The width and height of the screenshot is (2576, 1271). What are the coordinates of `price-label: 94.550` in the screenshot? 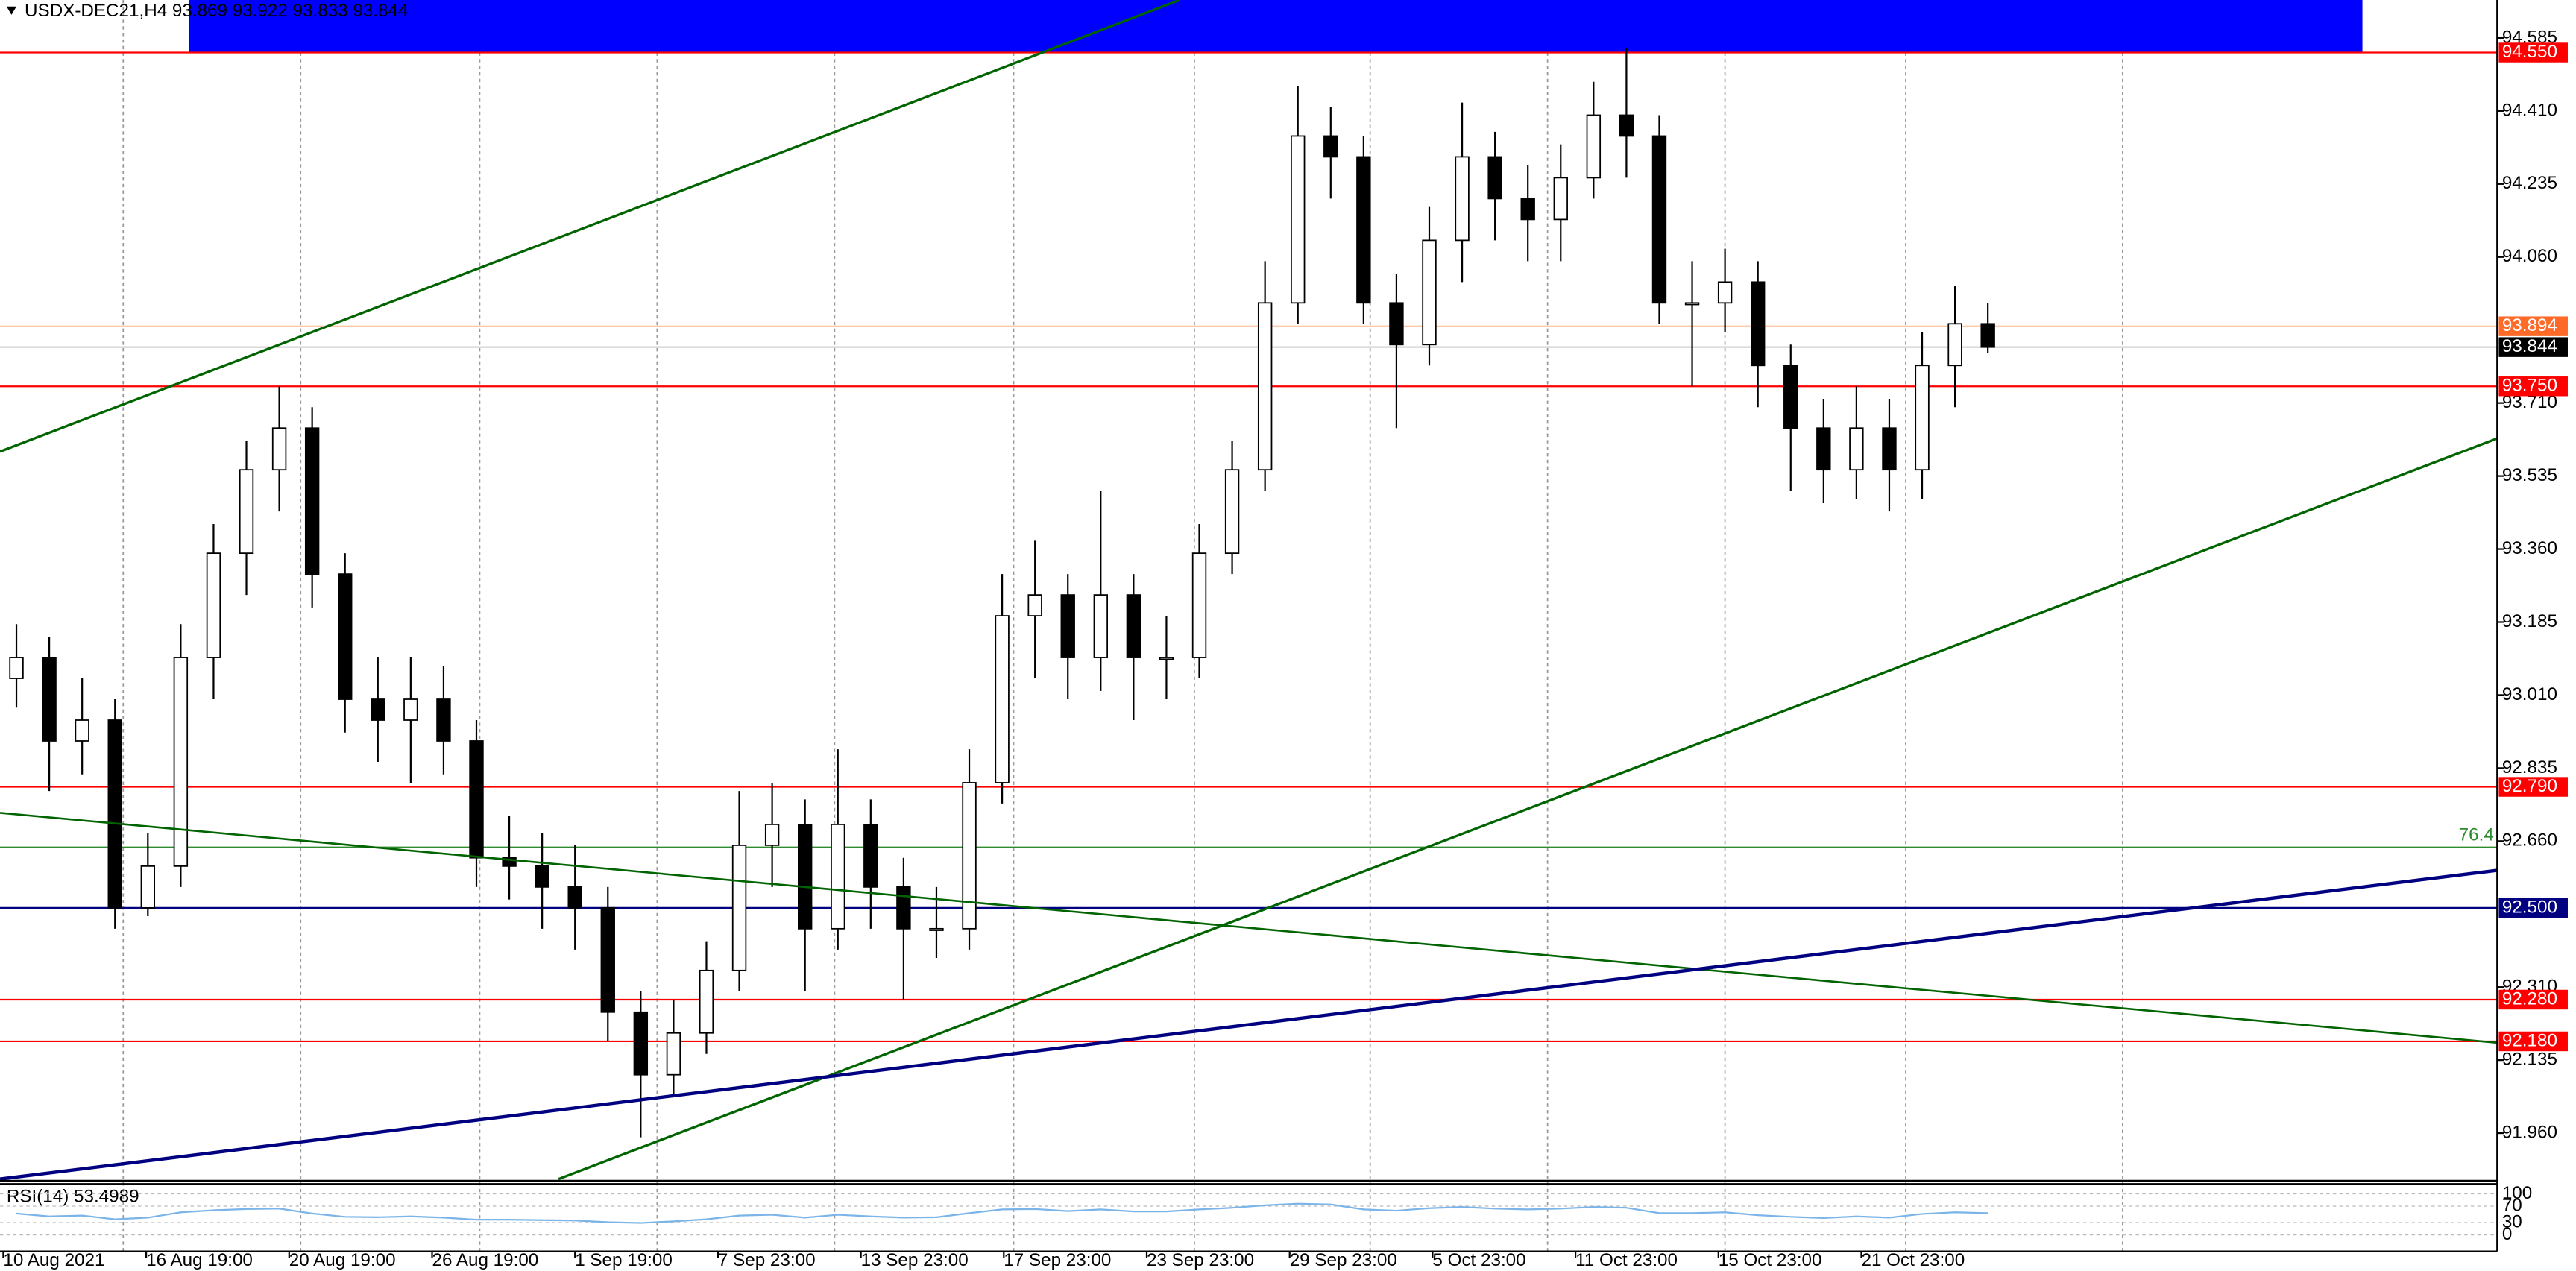 It's located at (2529, 52).